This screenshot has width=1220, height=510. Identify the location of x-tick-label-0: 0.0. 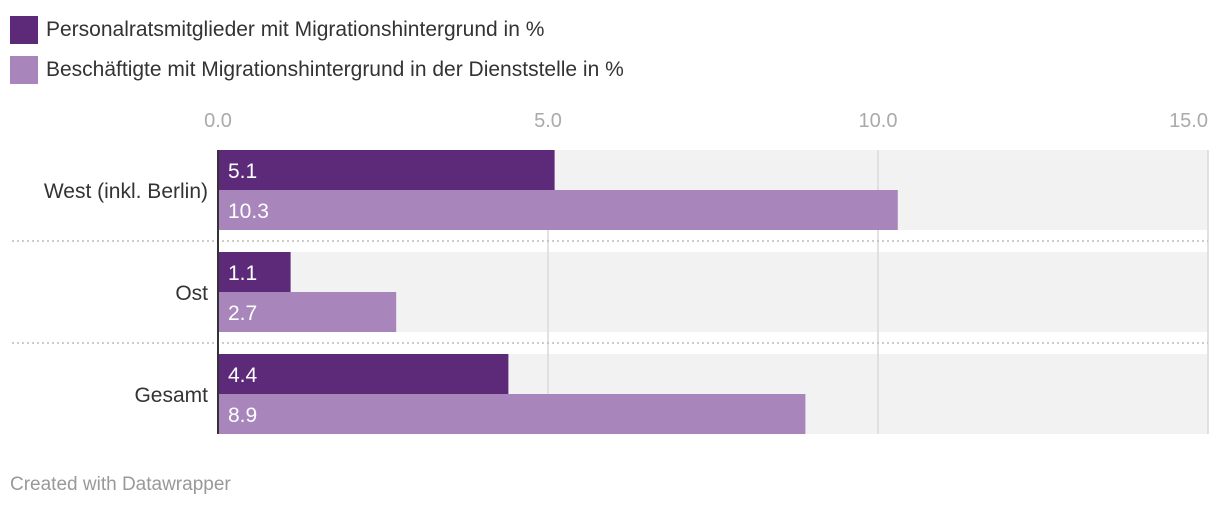
(218, 121).